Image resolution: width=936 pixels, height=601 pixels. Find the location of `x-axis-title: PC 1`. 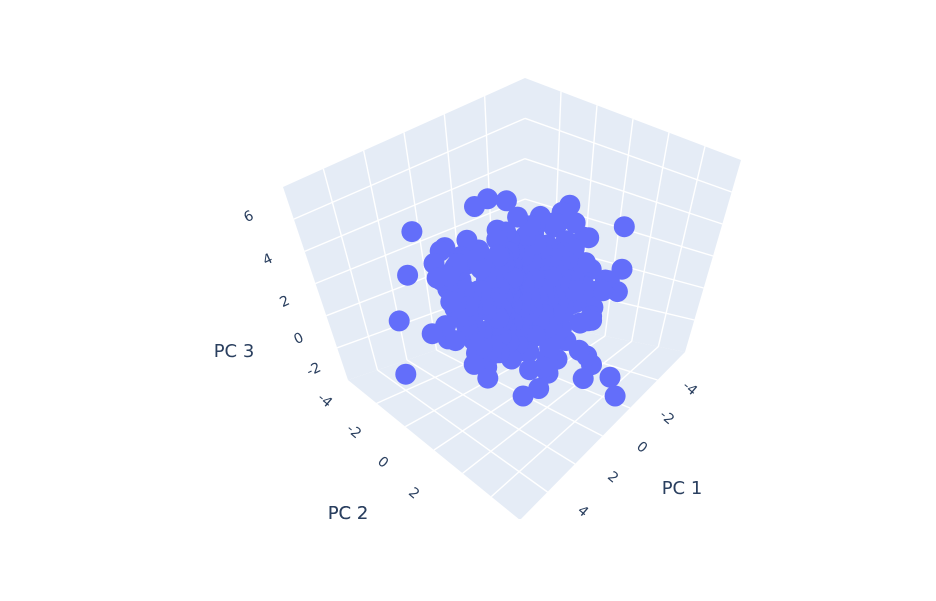

x-axis-title: PC 1 is located at coordinates (682, 488).